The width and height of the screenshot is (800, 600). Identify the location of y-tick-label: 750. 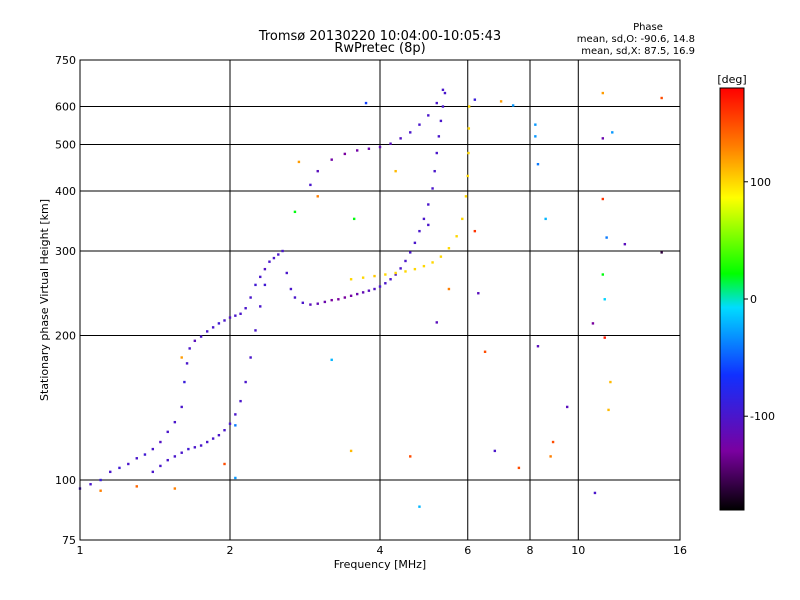
(65, 60).